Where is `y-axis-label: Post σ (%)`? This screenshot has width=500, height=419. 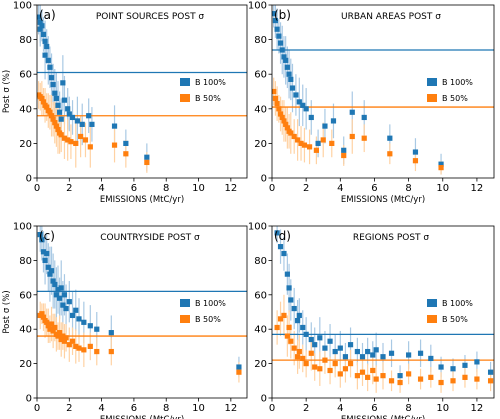
y-axis-label: Post σ (%) is located at coordinates (7, 311).